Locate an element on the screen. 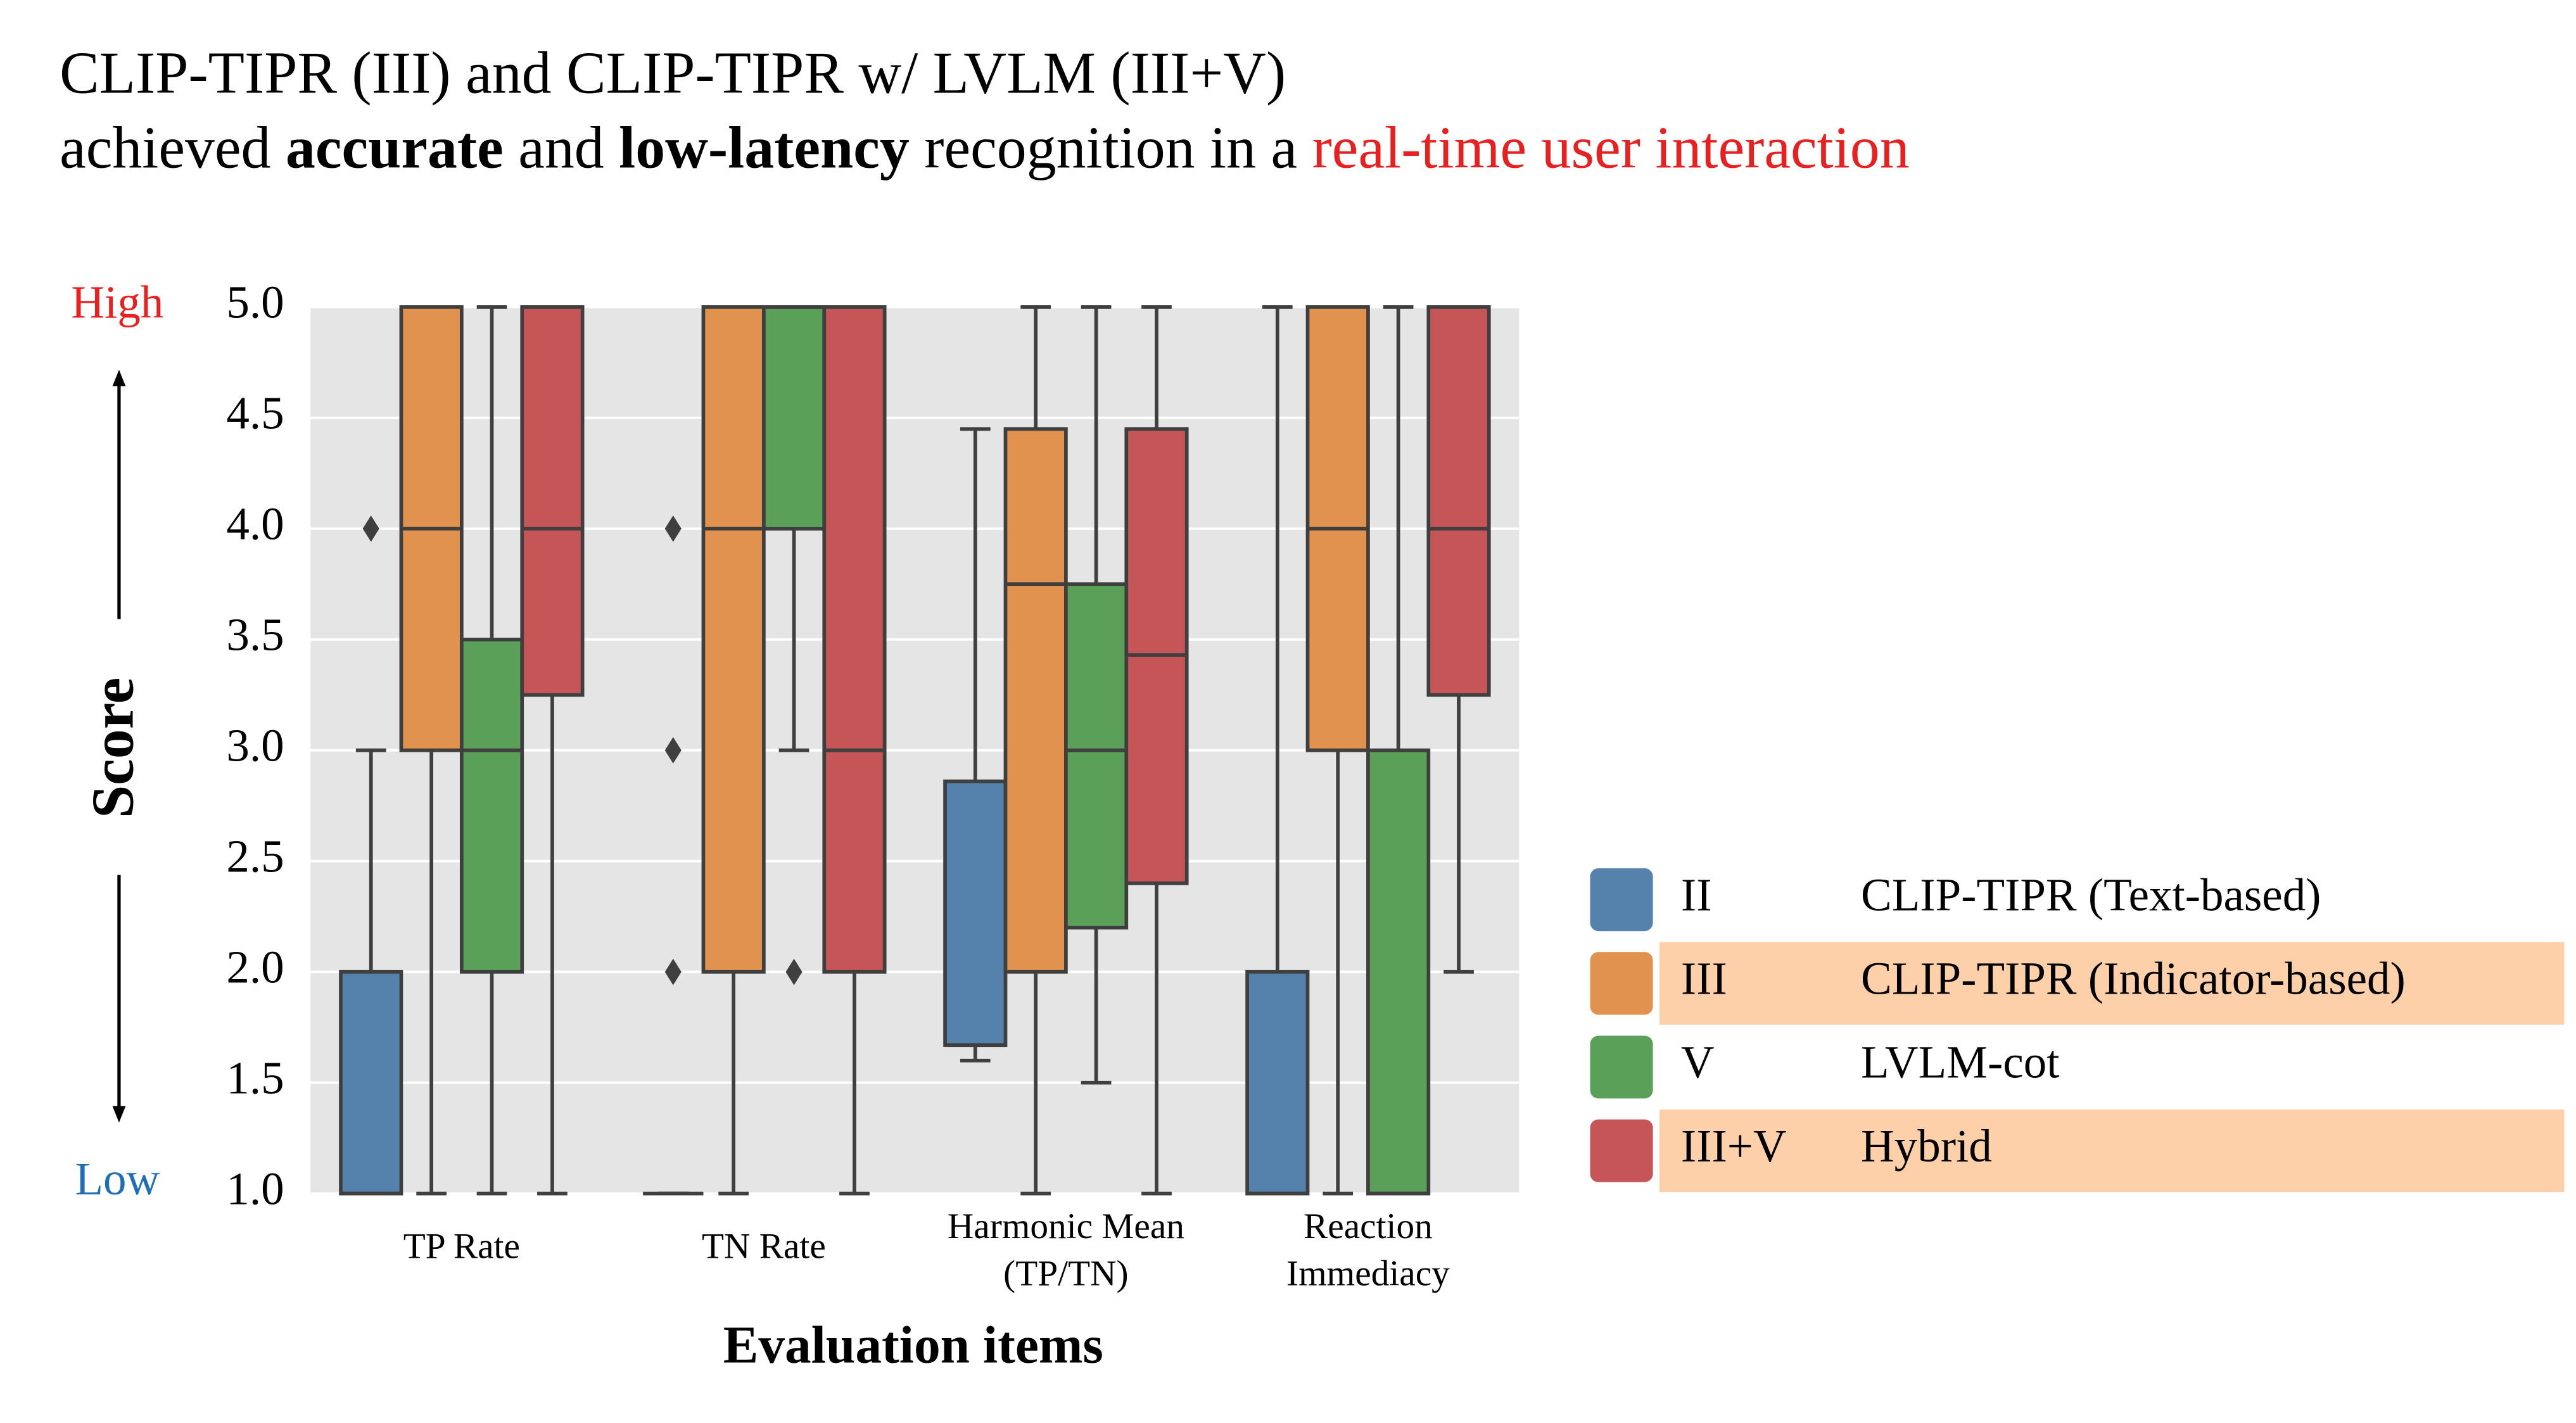  subtitle-part: low-latency is located at coordinates (764, 148).